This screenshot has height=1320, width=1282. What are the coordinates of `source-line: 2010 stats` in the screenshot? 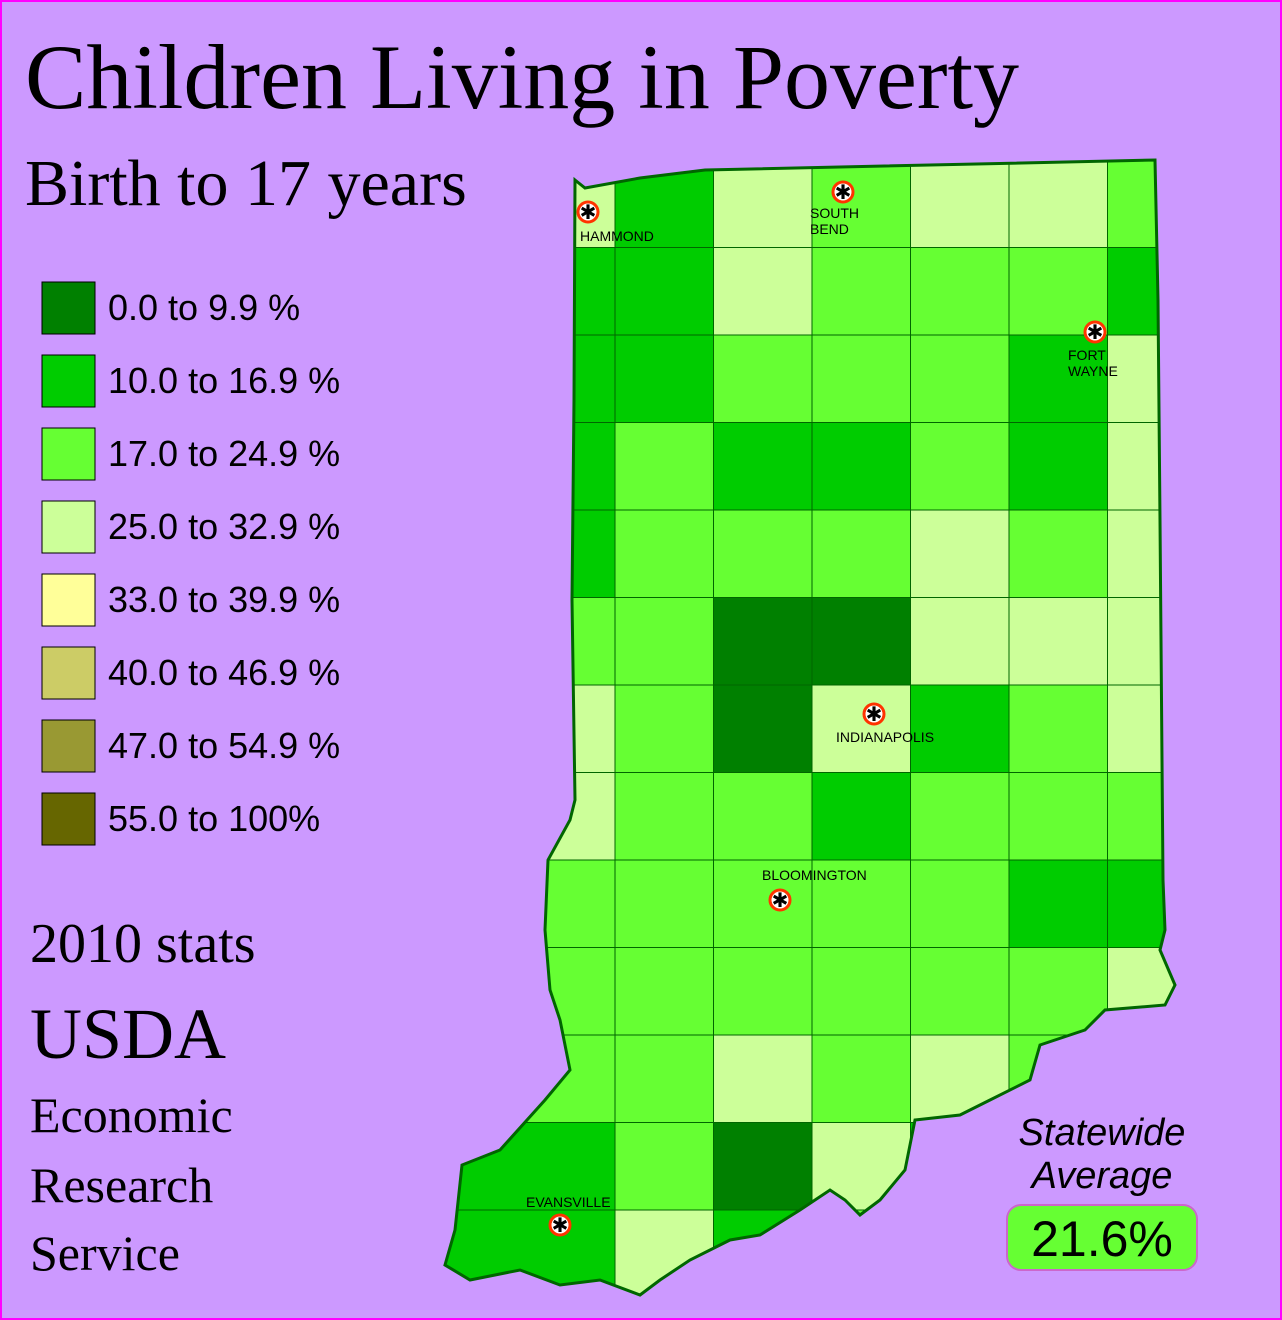 It's located at (143, 944).